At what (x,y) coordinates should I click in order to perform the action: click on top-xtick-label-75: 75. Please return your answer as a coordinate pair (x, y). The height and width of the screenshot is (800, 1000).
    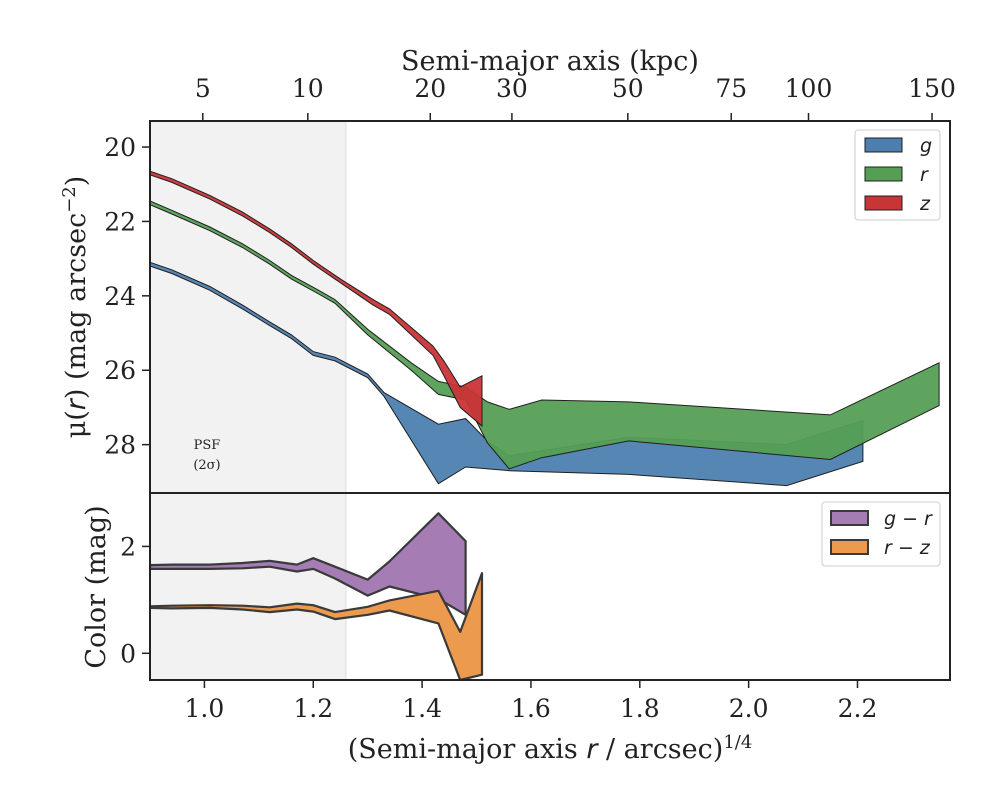
    Looking at the image, I should click on (731, 88).